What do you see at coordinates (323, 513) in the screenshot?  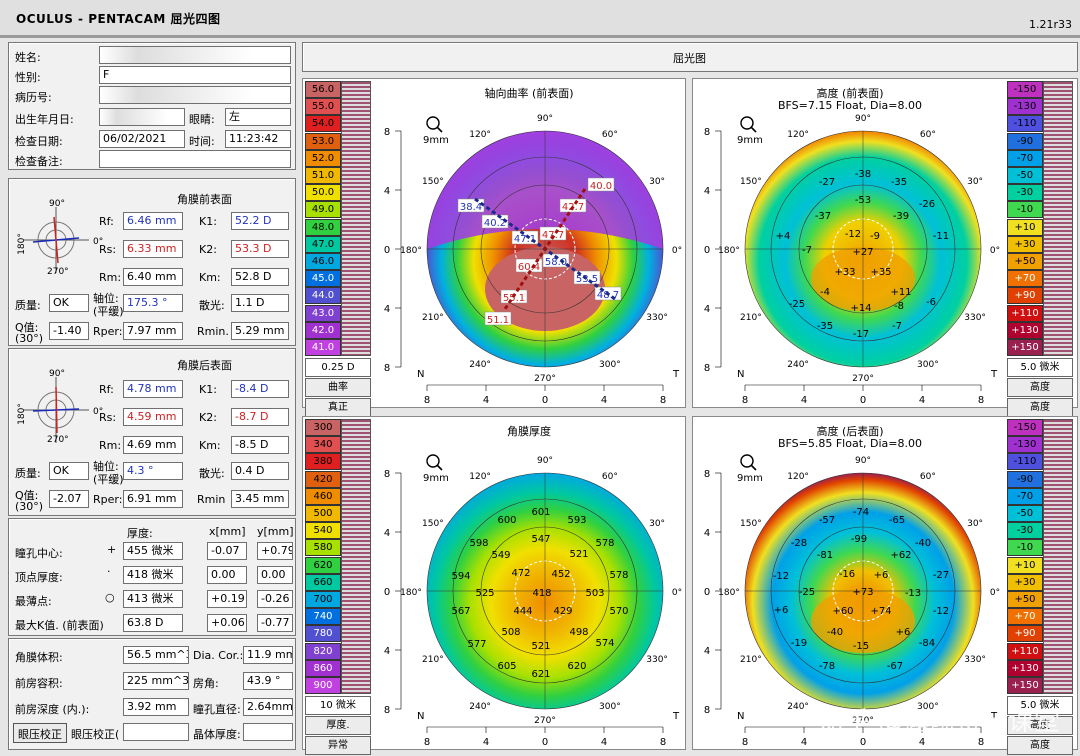 I see `scale-cell: 500` at bounding box center [323, 513].